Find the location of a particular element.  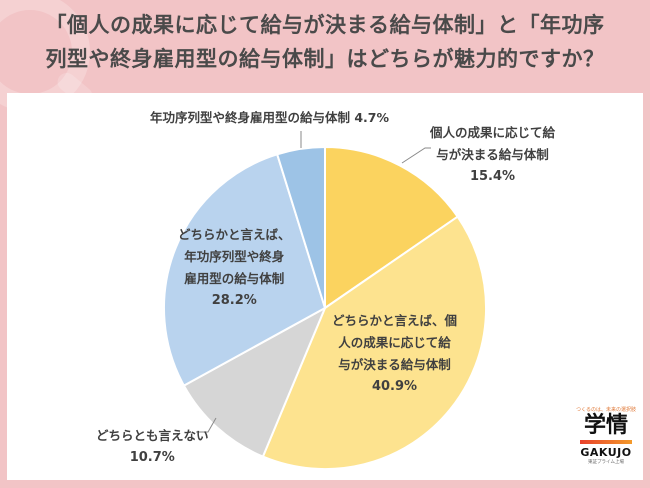

label-leaning-seniority: どちらかと言えば、 年功序列型や終身 雇用型の給与体制 28.2% is located at coordinates (234, 268).